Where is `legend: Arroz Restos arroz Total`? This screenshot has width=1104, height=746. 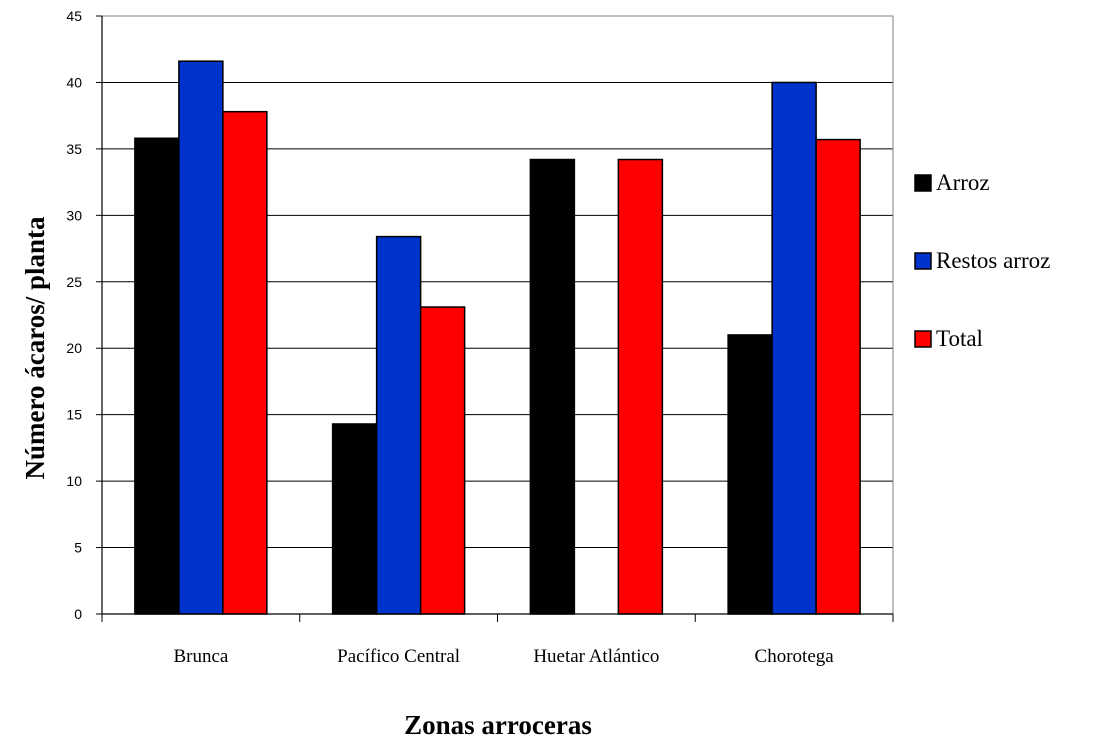 legend: Arroz Restos arroz Total is located at coordinates (982, 260).